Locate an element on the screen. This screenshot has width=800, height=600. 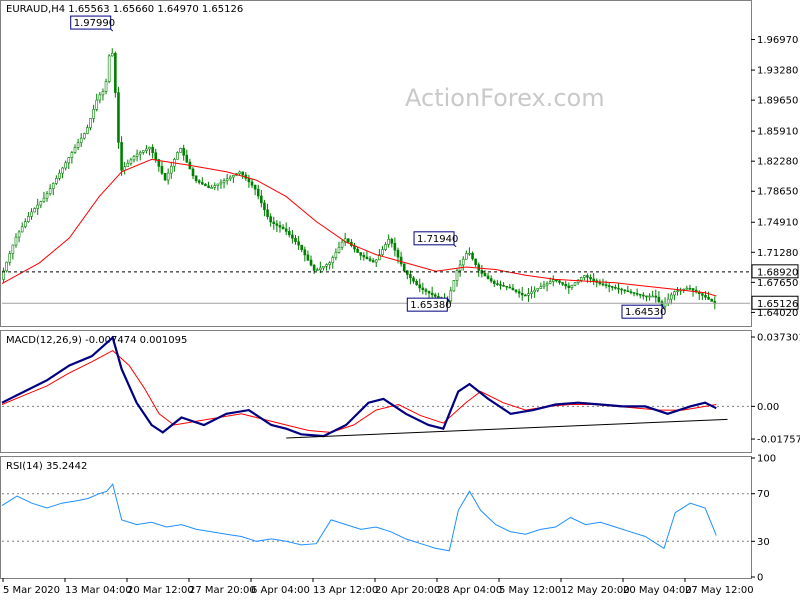
x-tick-label: 27 Mar 20:00 is located at coordinates (222, 590).